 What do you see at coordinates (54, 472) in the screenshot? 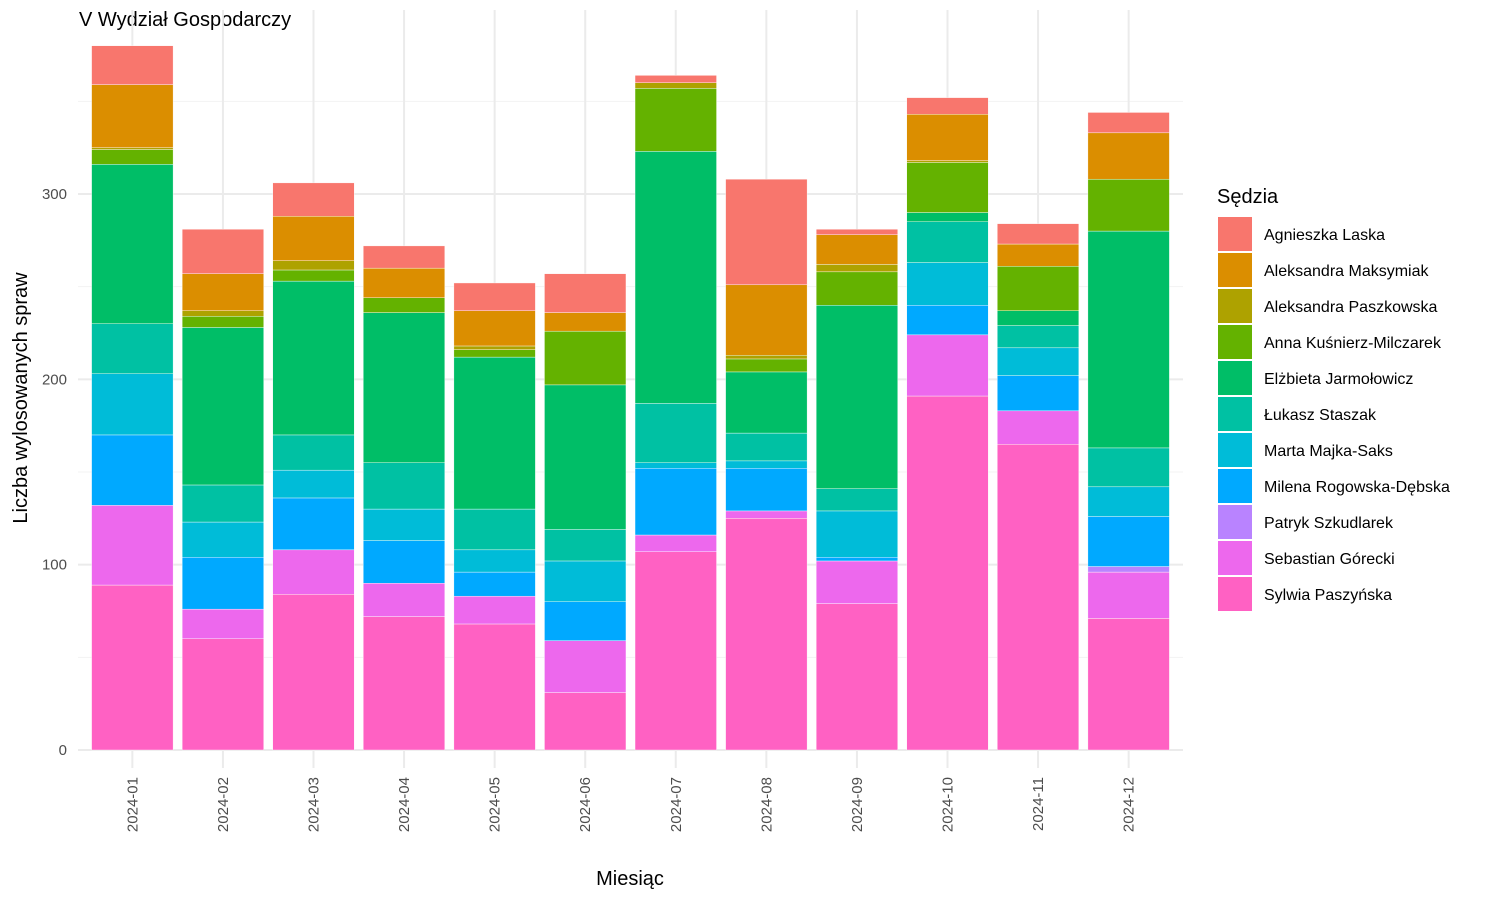
I see `y-axis-ticks: 0 100 200 300` at bounding box center [54, 472].